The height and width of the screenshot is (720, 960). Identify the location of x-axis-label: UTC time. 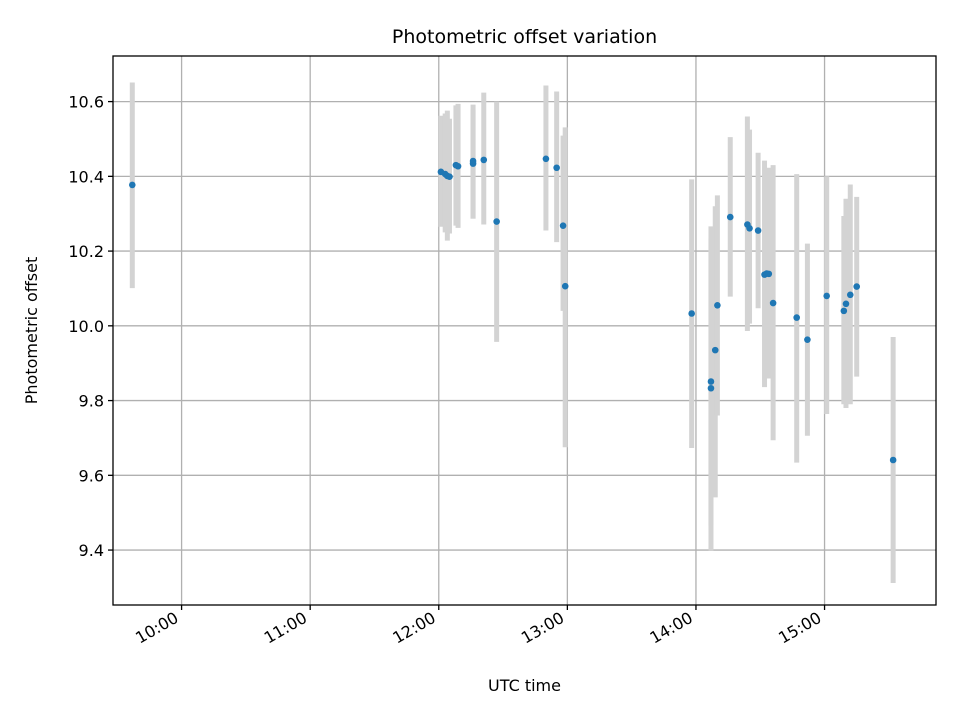
(524, 685).